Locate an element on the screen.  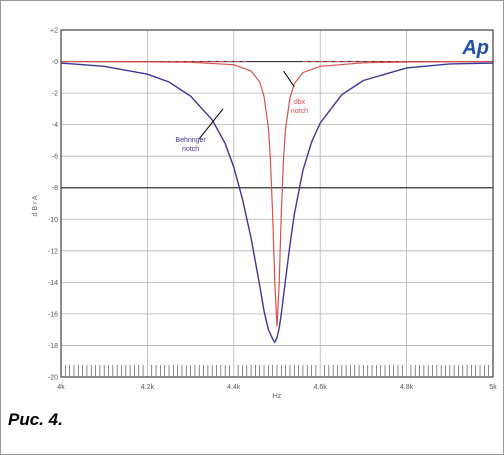
x-axis-label: Hz is located at coordinates (277, 396).